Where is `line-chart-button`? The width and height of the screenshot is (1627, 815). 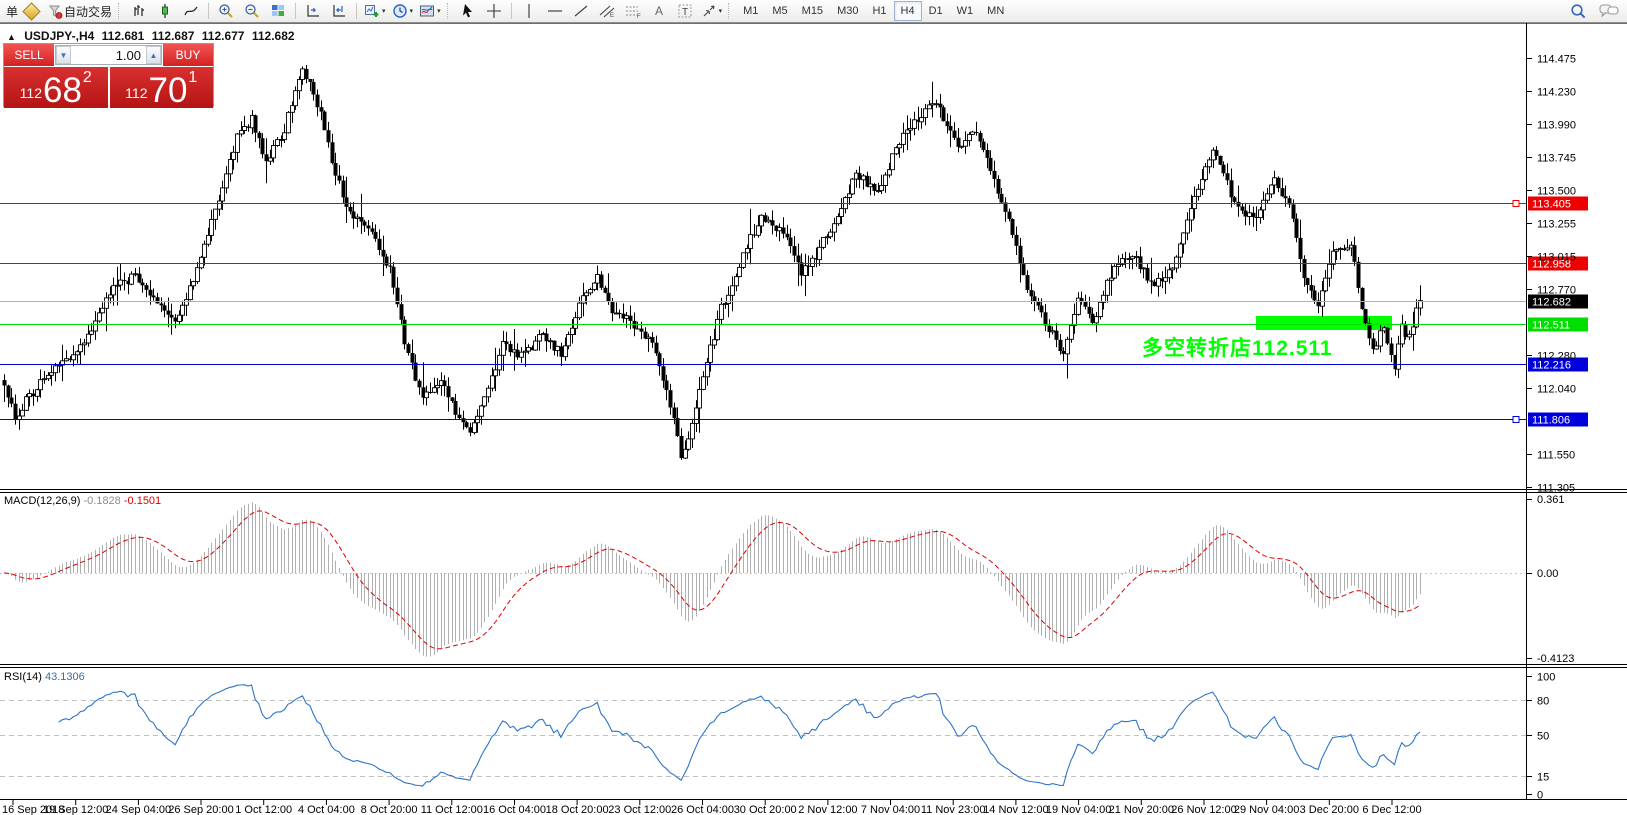 line-chart-button is located at coordinates (191, 11).